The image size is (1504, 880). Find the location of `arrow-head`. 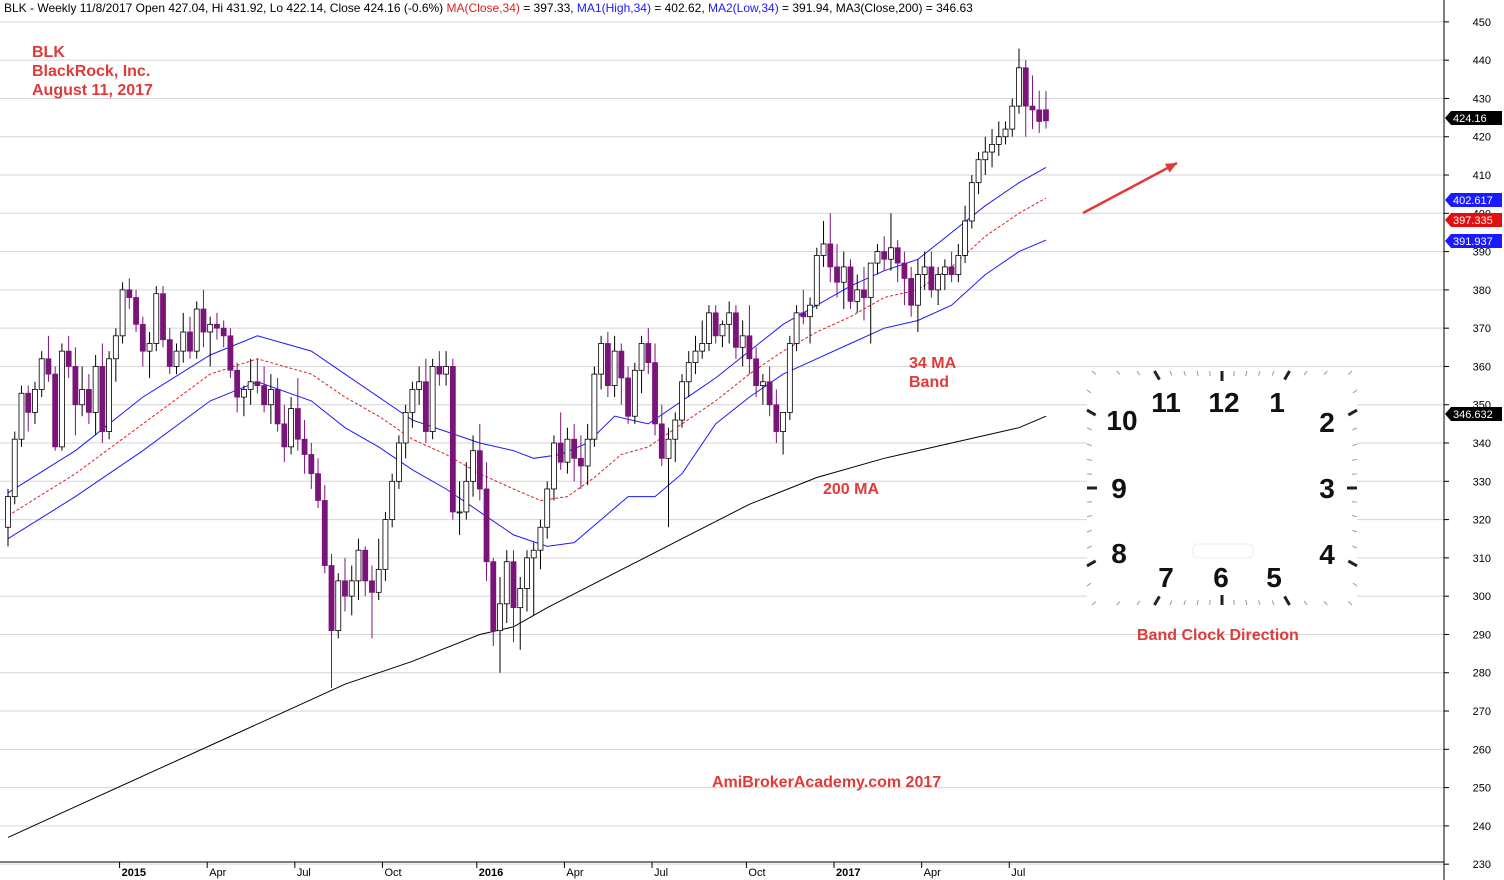

arrow-head is located at coordinates (1170, 168).